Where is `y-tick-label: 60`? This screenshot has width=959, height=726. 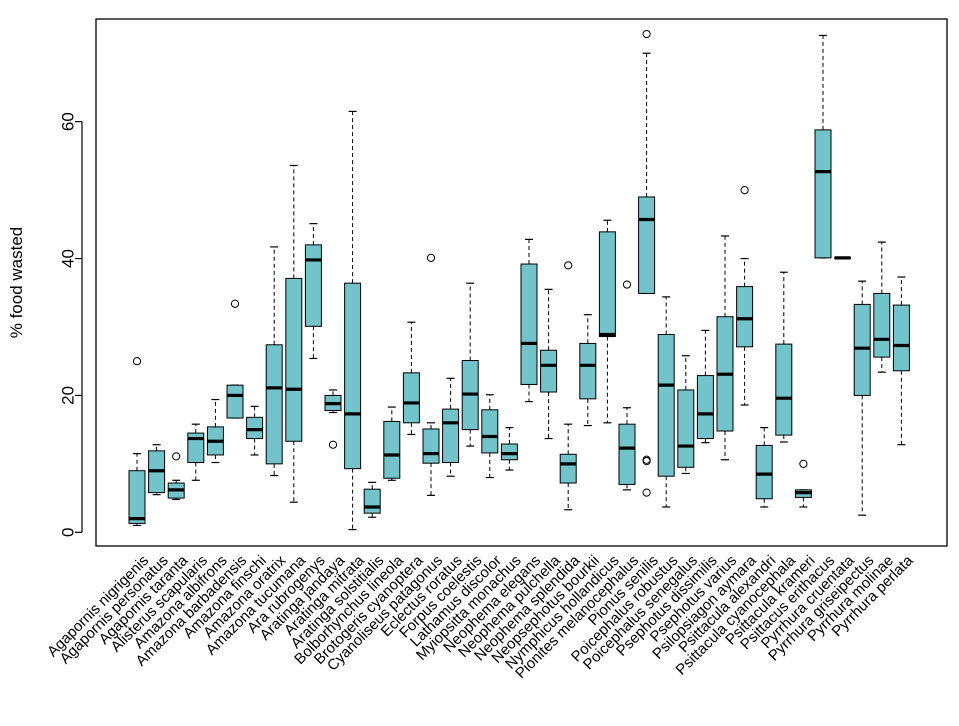
y-tick-label: 60 is located at coordinates (68, 121).